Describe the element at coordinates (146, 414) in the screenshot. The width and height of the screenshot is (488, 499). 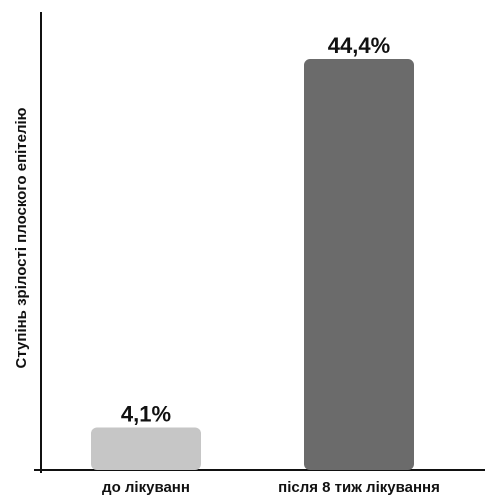
I see `data-label-1: 4,1%` at that location.